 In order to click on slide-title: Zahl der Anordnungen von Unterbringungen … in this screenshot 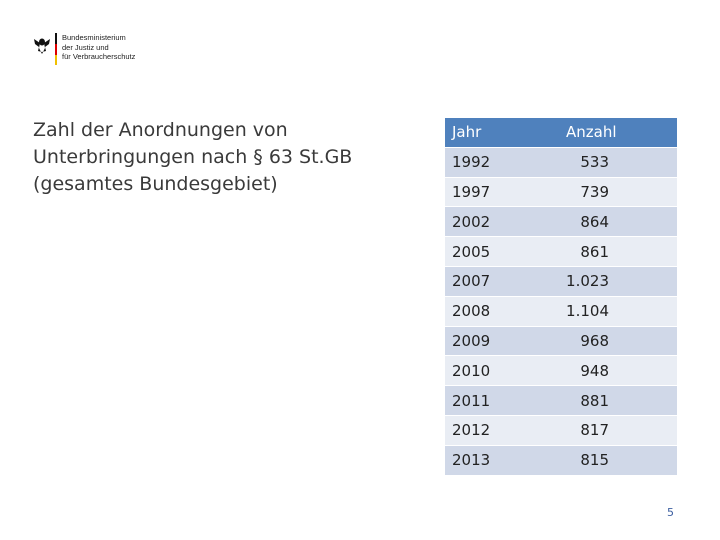, I will do `click(223, 157)`.